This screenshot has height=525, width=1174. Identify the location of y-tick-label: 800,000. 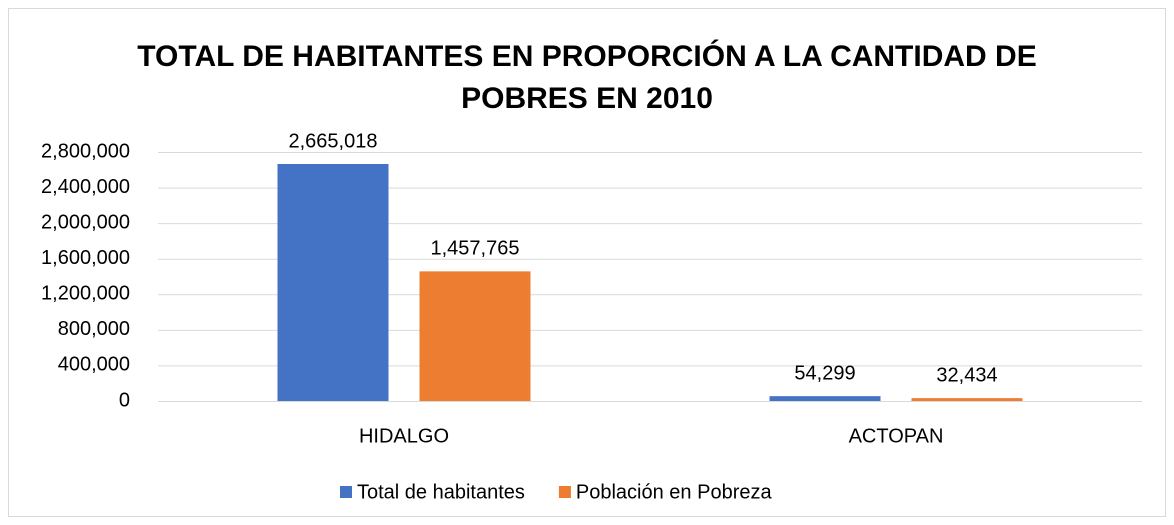
(94, 329).